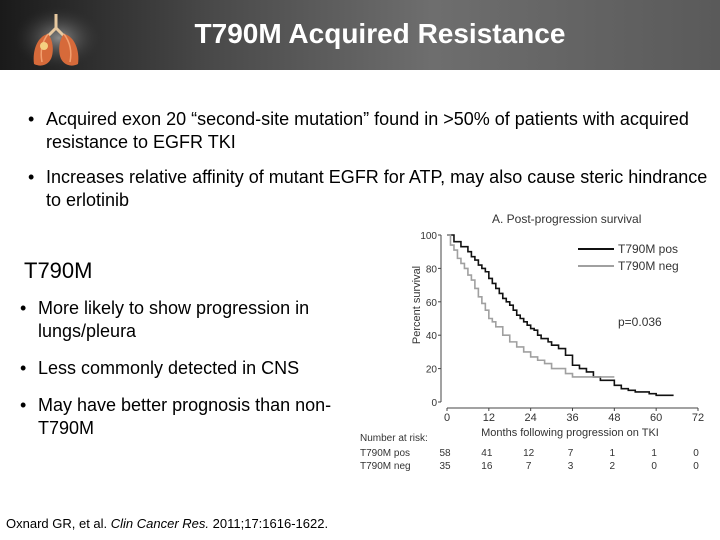 The width and height of the screenshot is (720, 540). I want to click on risk-table-header: Number at risk:, so click(394, 438).